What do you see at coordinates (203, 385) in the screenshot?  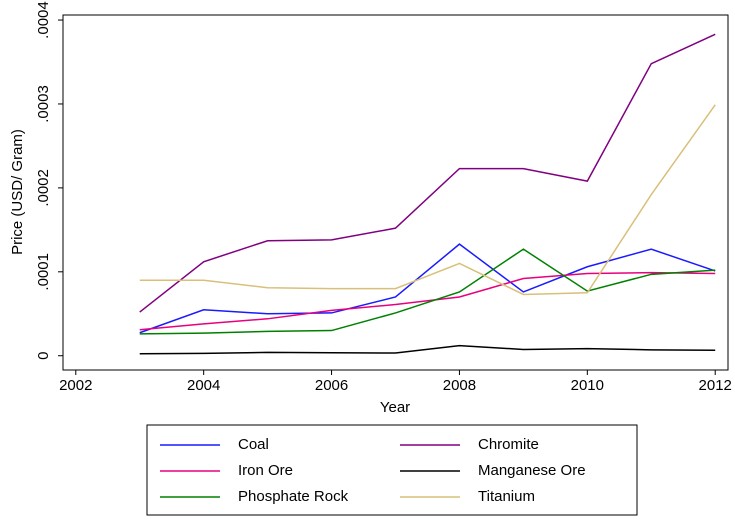 I see `x-tick-label: 2004` at bounding box center [203, 385].